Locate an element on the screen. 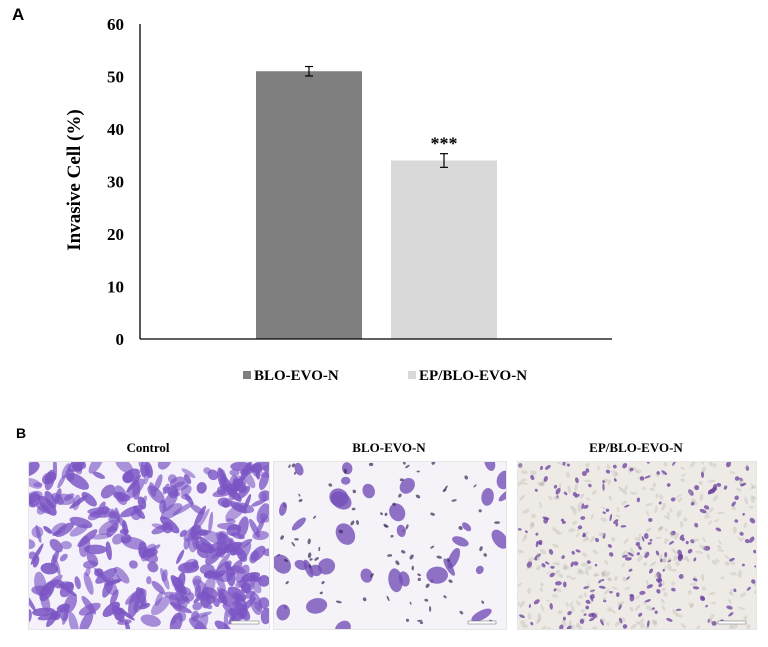 The width and height of the screenshot is (768, 647). y-tick-label: 10 is located at coordinates (115, 287).